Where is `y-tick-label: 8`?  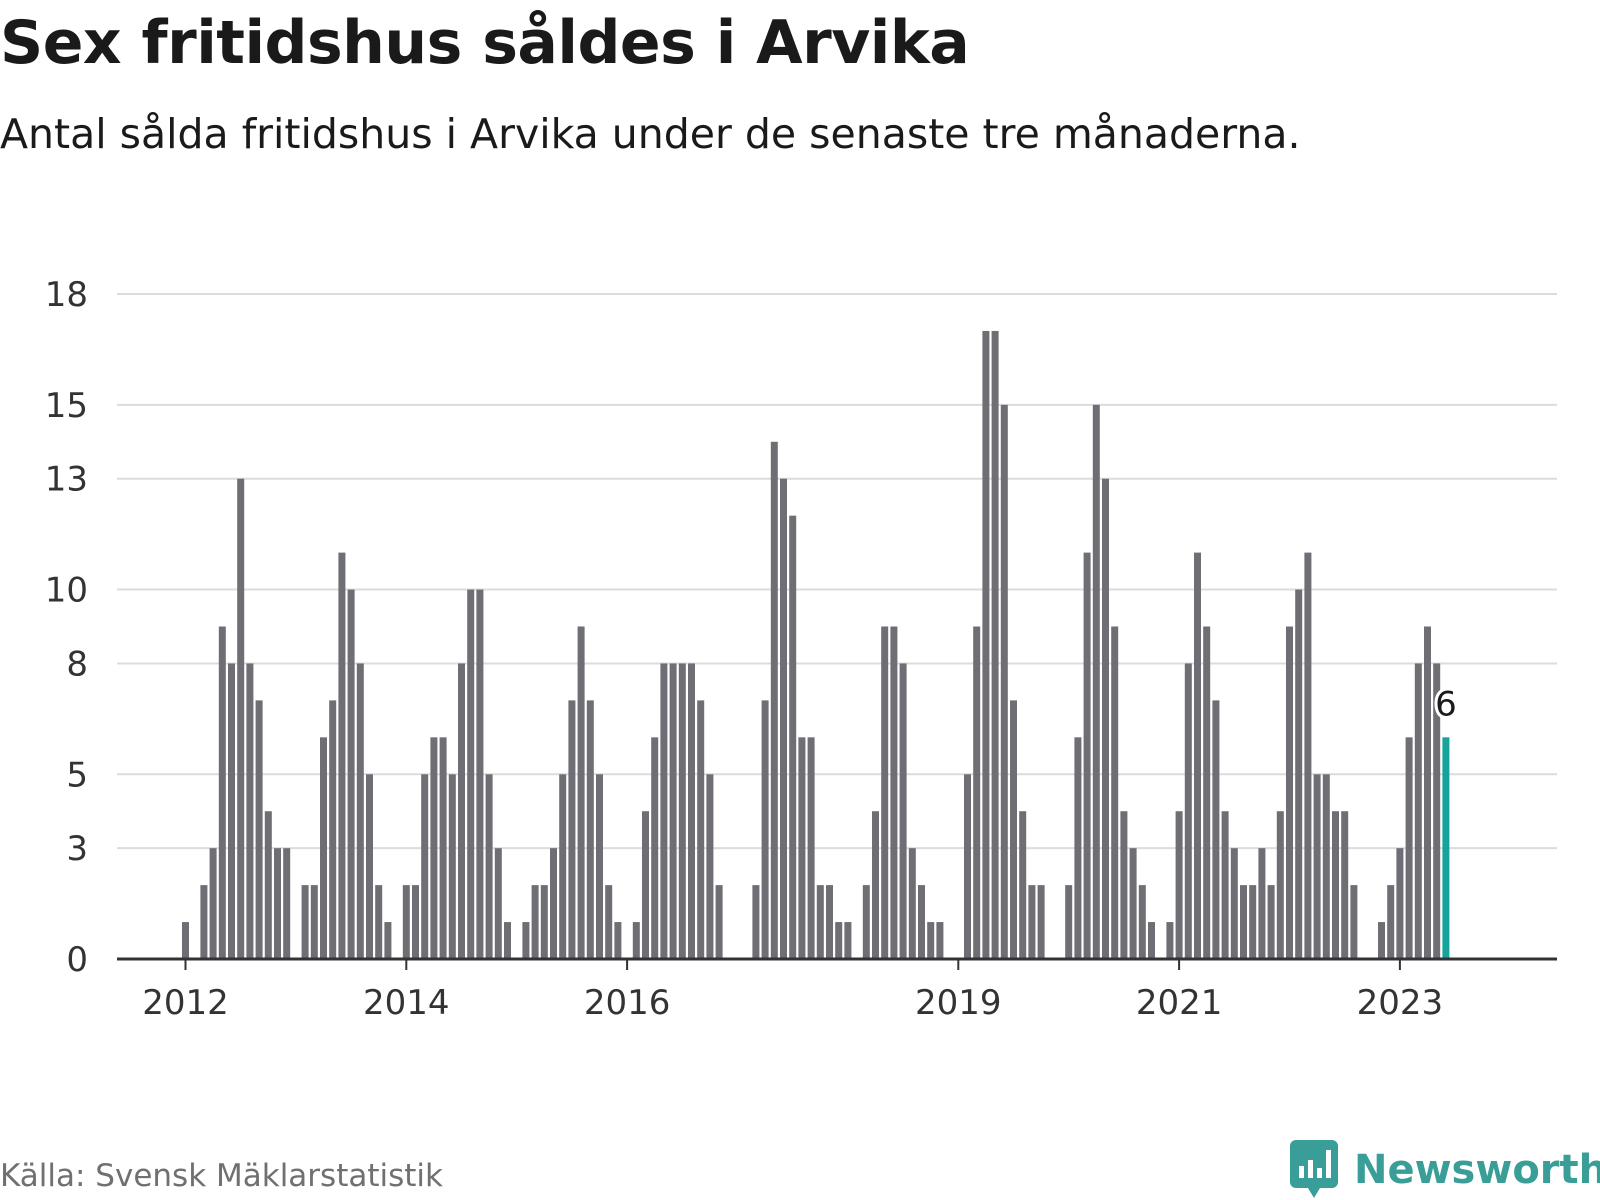 y-tick-label: 8 is located at coordinates (77, 664).